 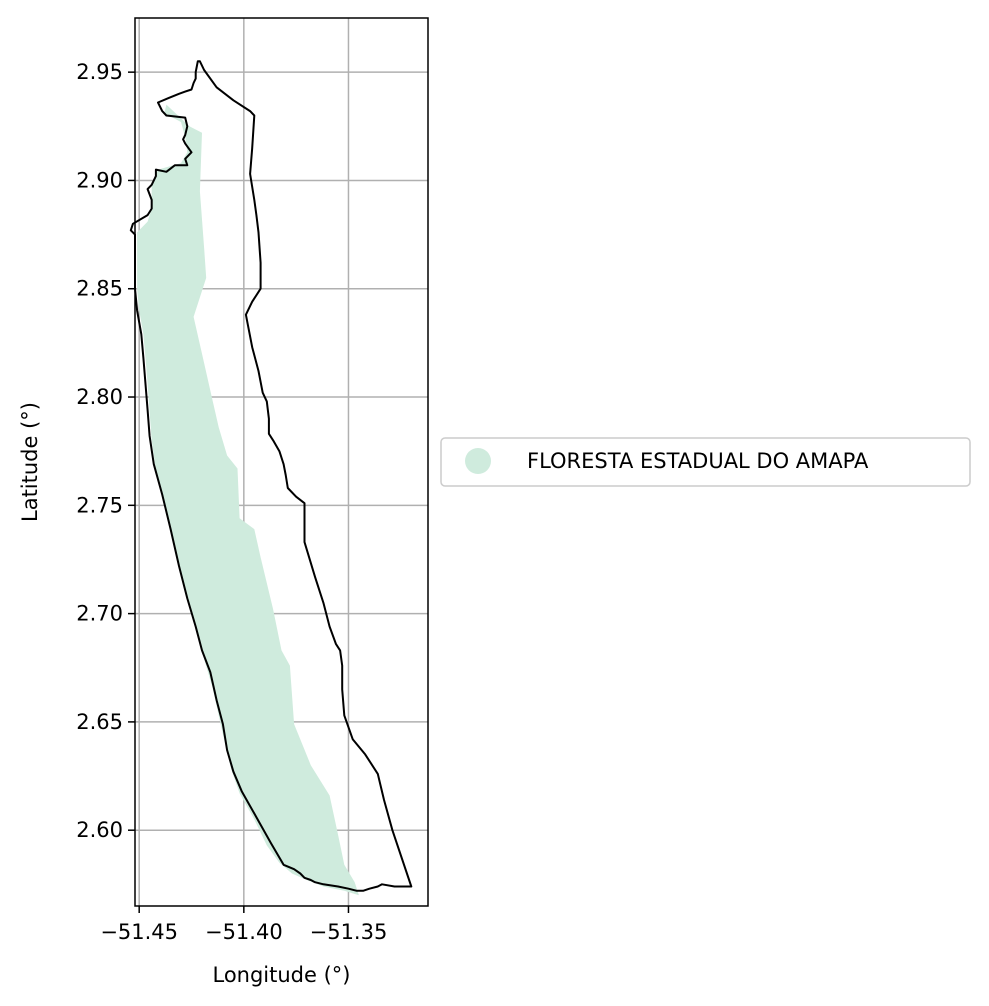 I want to click on x-tick-label: −51.35, so click(x=349, y=932).